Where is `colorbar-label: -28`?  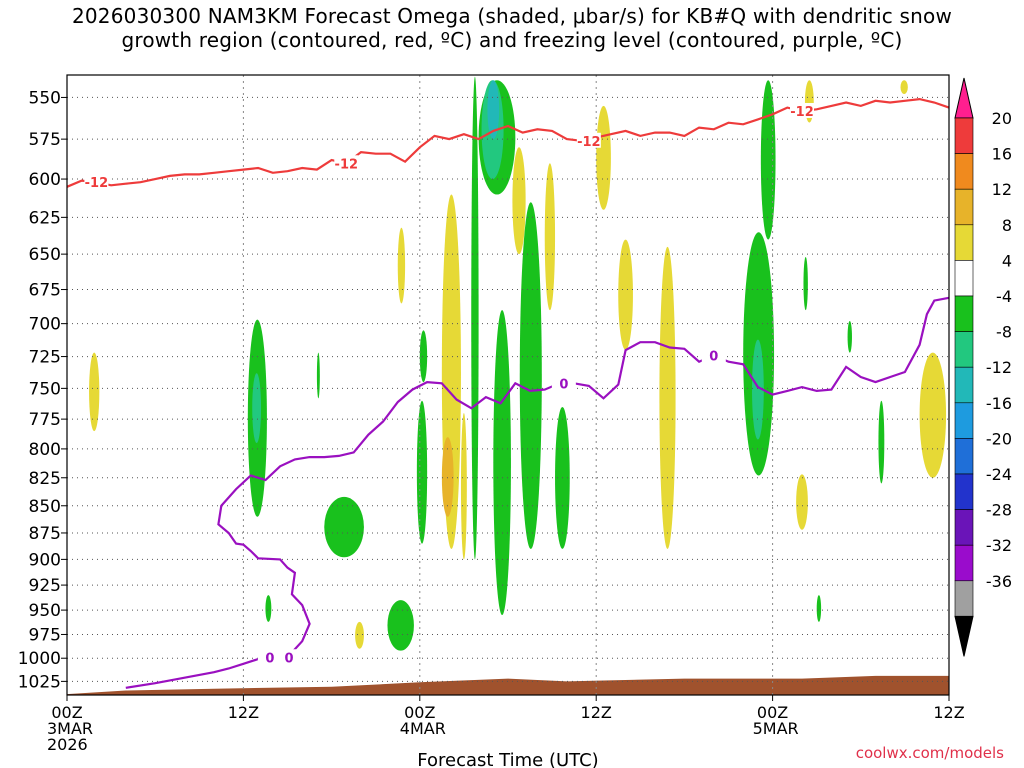 colorbar-label: -28 is located at coordinates (999, 510).